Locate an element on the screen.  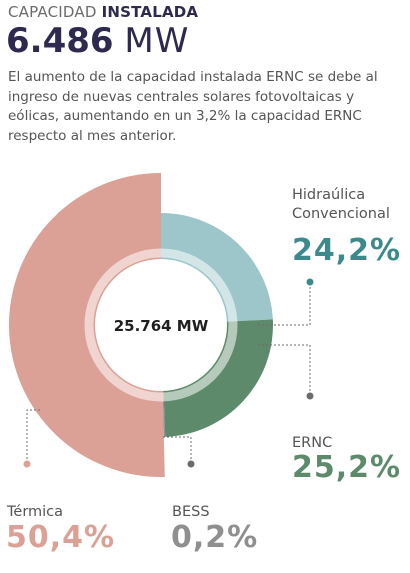
leader-ernc is located at coordinates (284, 370).